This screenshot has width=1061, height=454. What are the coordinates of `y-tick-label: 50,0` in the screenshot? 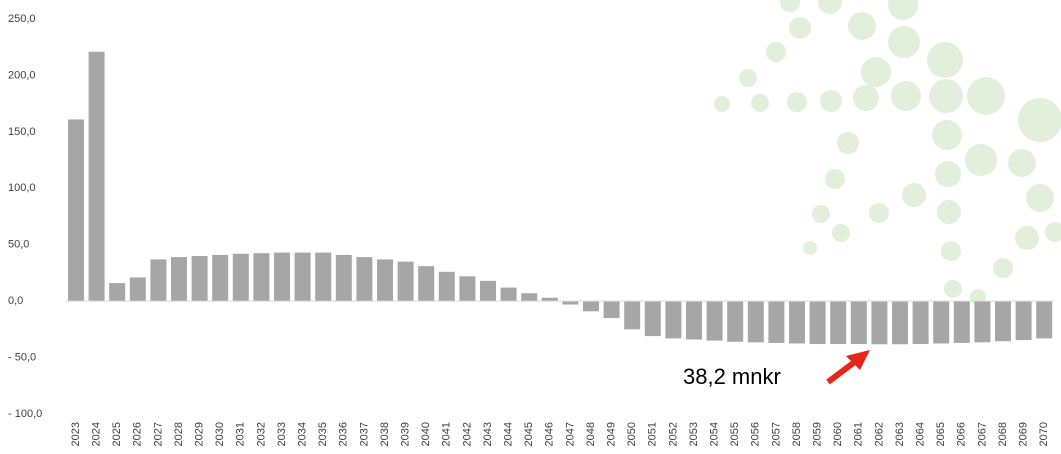 It's located at (18, 245).